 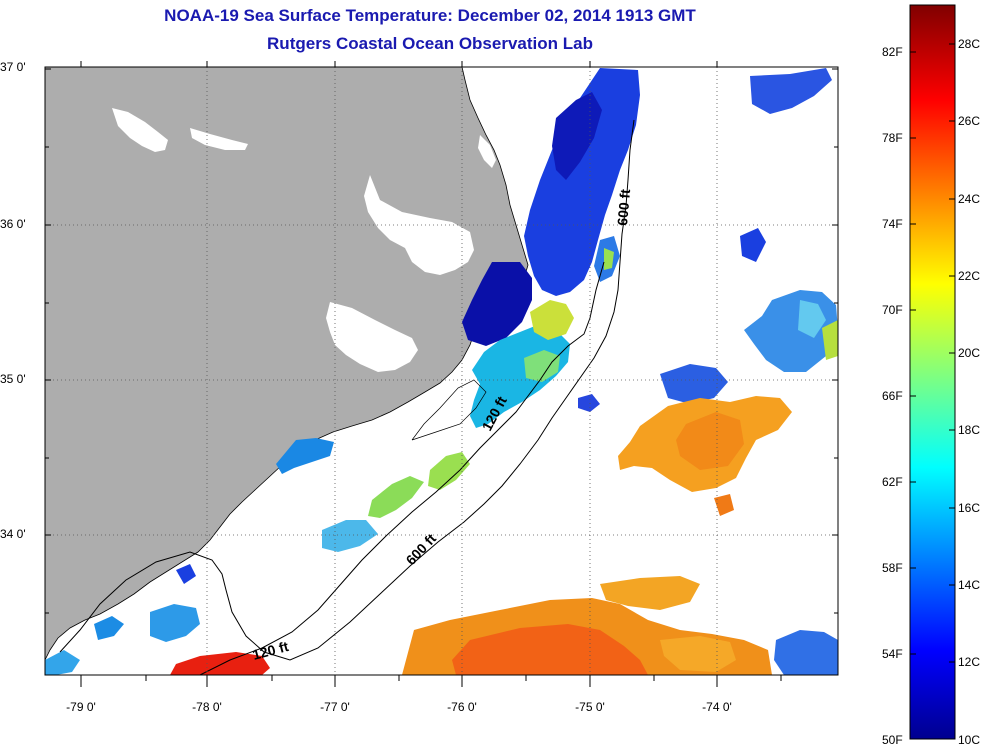 What do you see at coordinates (969, 662) in the screenshot?
I see `colorbar-c-label: 12C` at bounding box center [969, 662].